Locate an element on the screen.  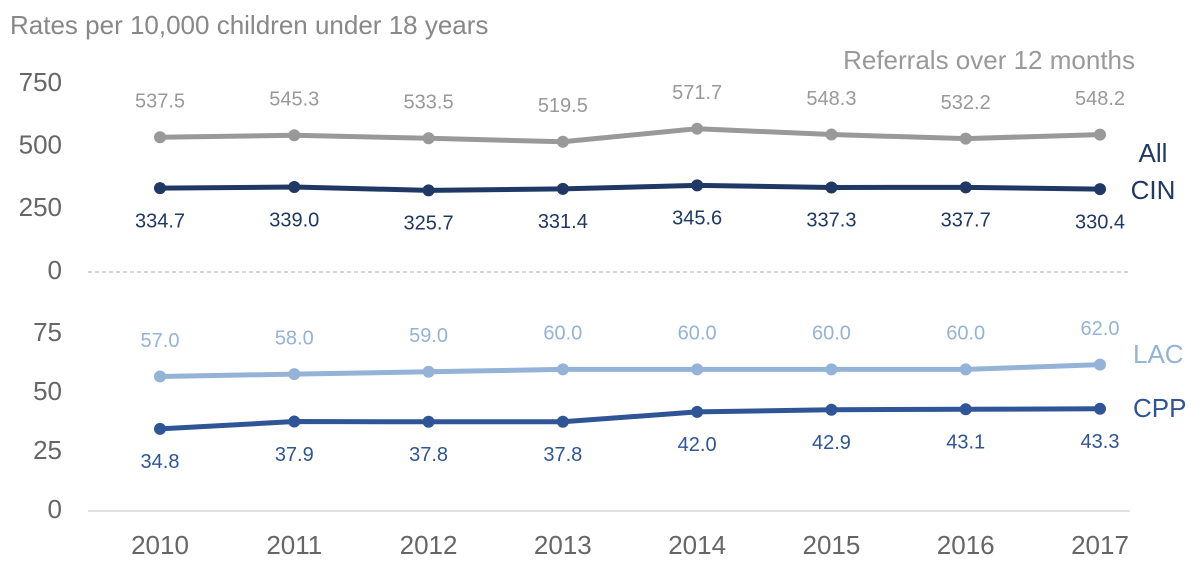
y-tick-label: 50 is located at coordinates (47, 391).